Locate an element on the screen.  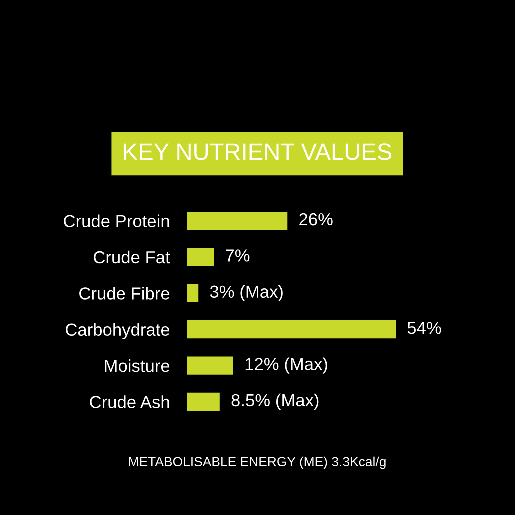
y-tick-label: Carbohydrate is located at coordinates (118, 331).